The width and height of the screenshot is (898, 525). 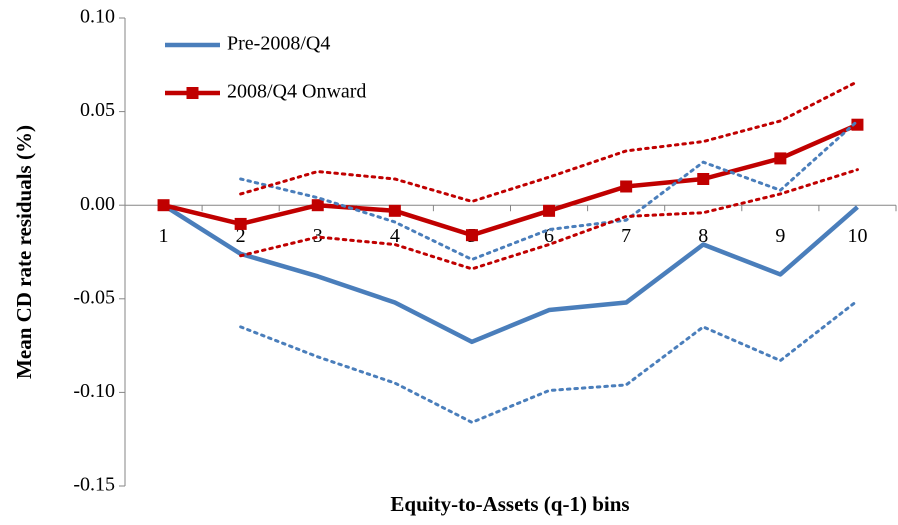 I want to click on y-tick-label: 0.05, so click(x=97, y=110).